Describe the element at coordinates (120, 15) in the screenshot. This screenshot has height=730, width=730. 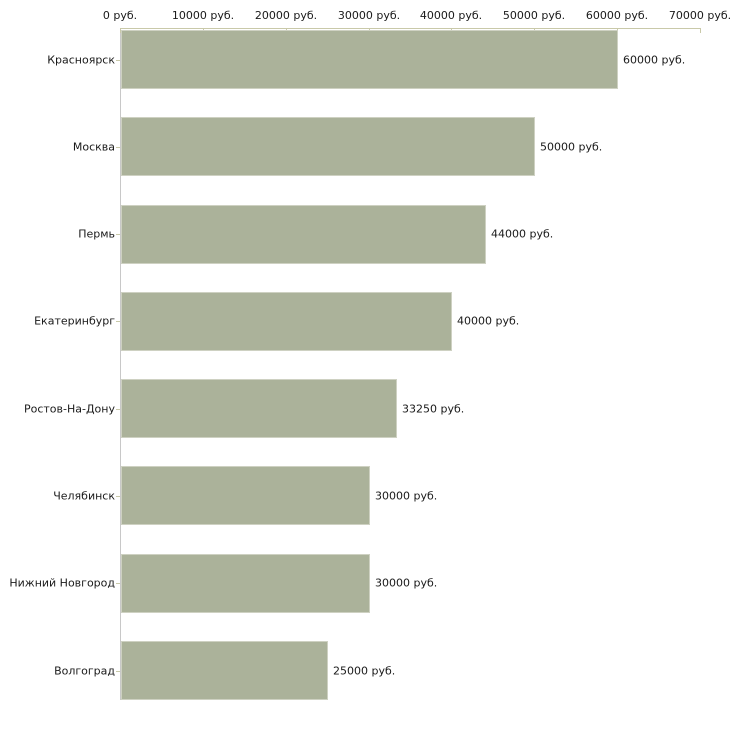
I see `x-axis-tick-label: 0 руб.` at that location.